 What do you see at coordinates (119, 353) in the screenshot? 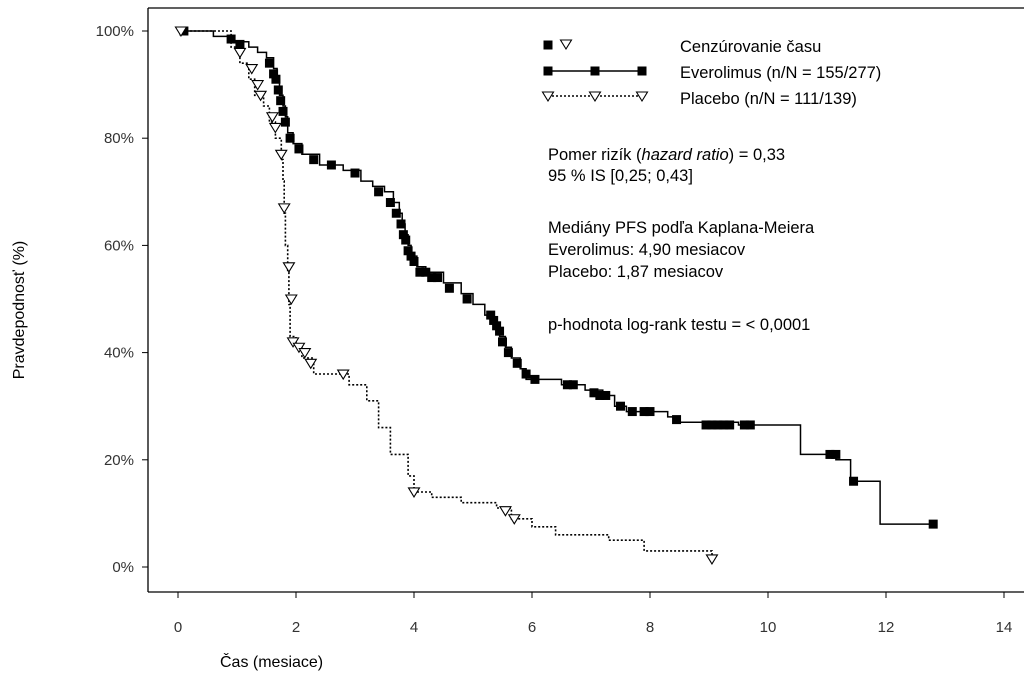
I see `y-tick-label: 40%` at bounding box center [119, 353].